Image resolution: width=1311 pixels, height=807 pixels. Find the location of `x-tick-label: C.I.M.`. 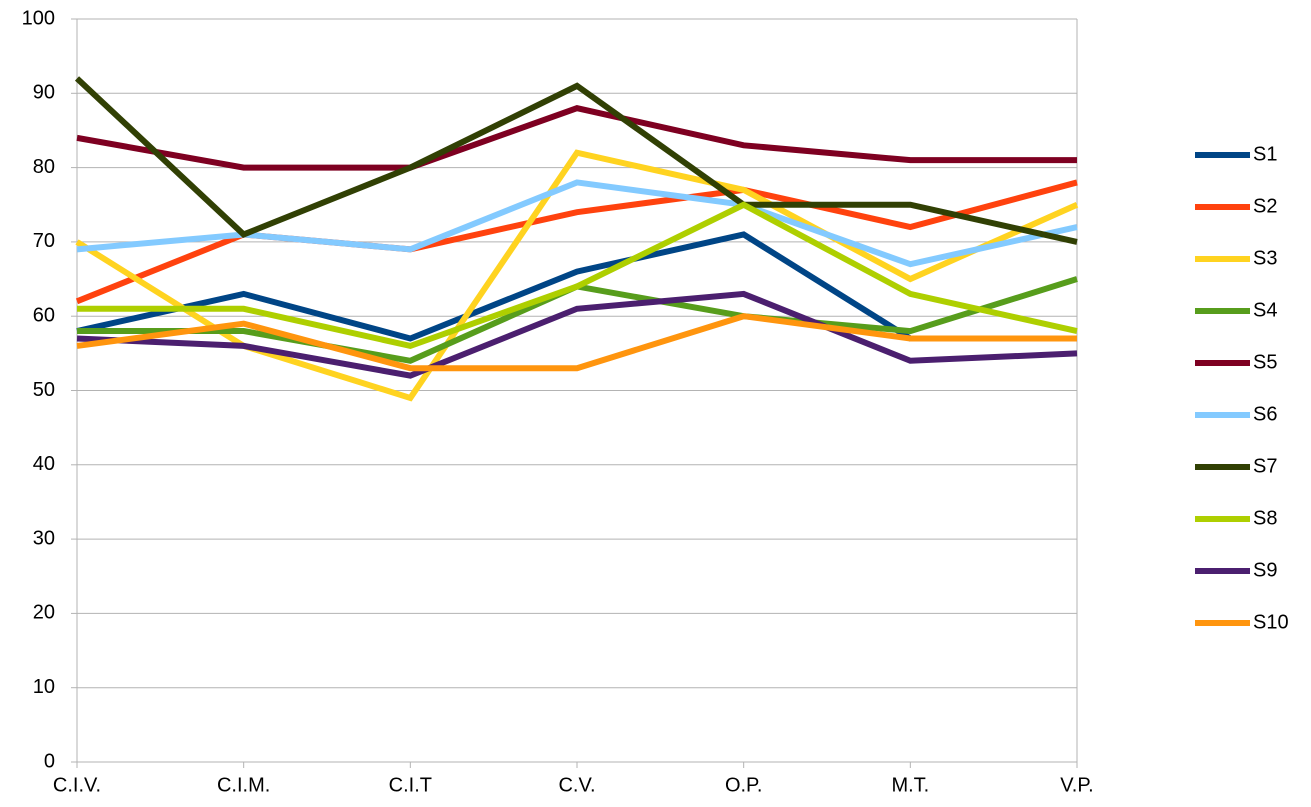

x-tick-label: C.I.M. is located at coordinates (243, 785).